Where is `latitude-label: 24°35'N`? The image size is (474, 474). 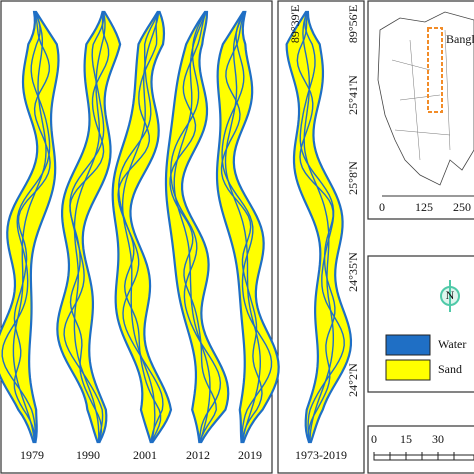 latitude-label: 24°35'N is located at coordinates (353, 272).